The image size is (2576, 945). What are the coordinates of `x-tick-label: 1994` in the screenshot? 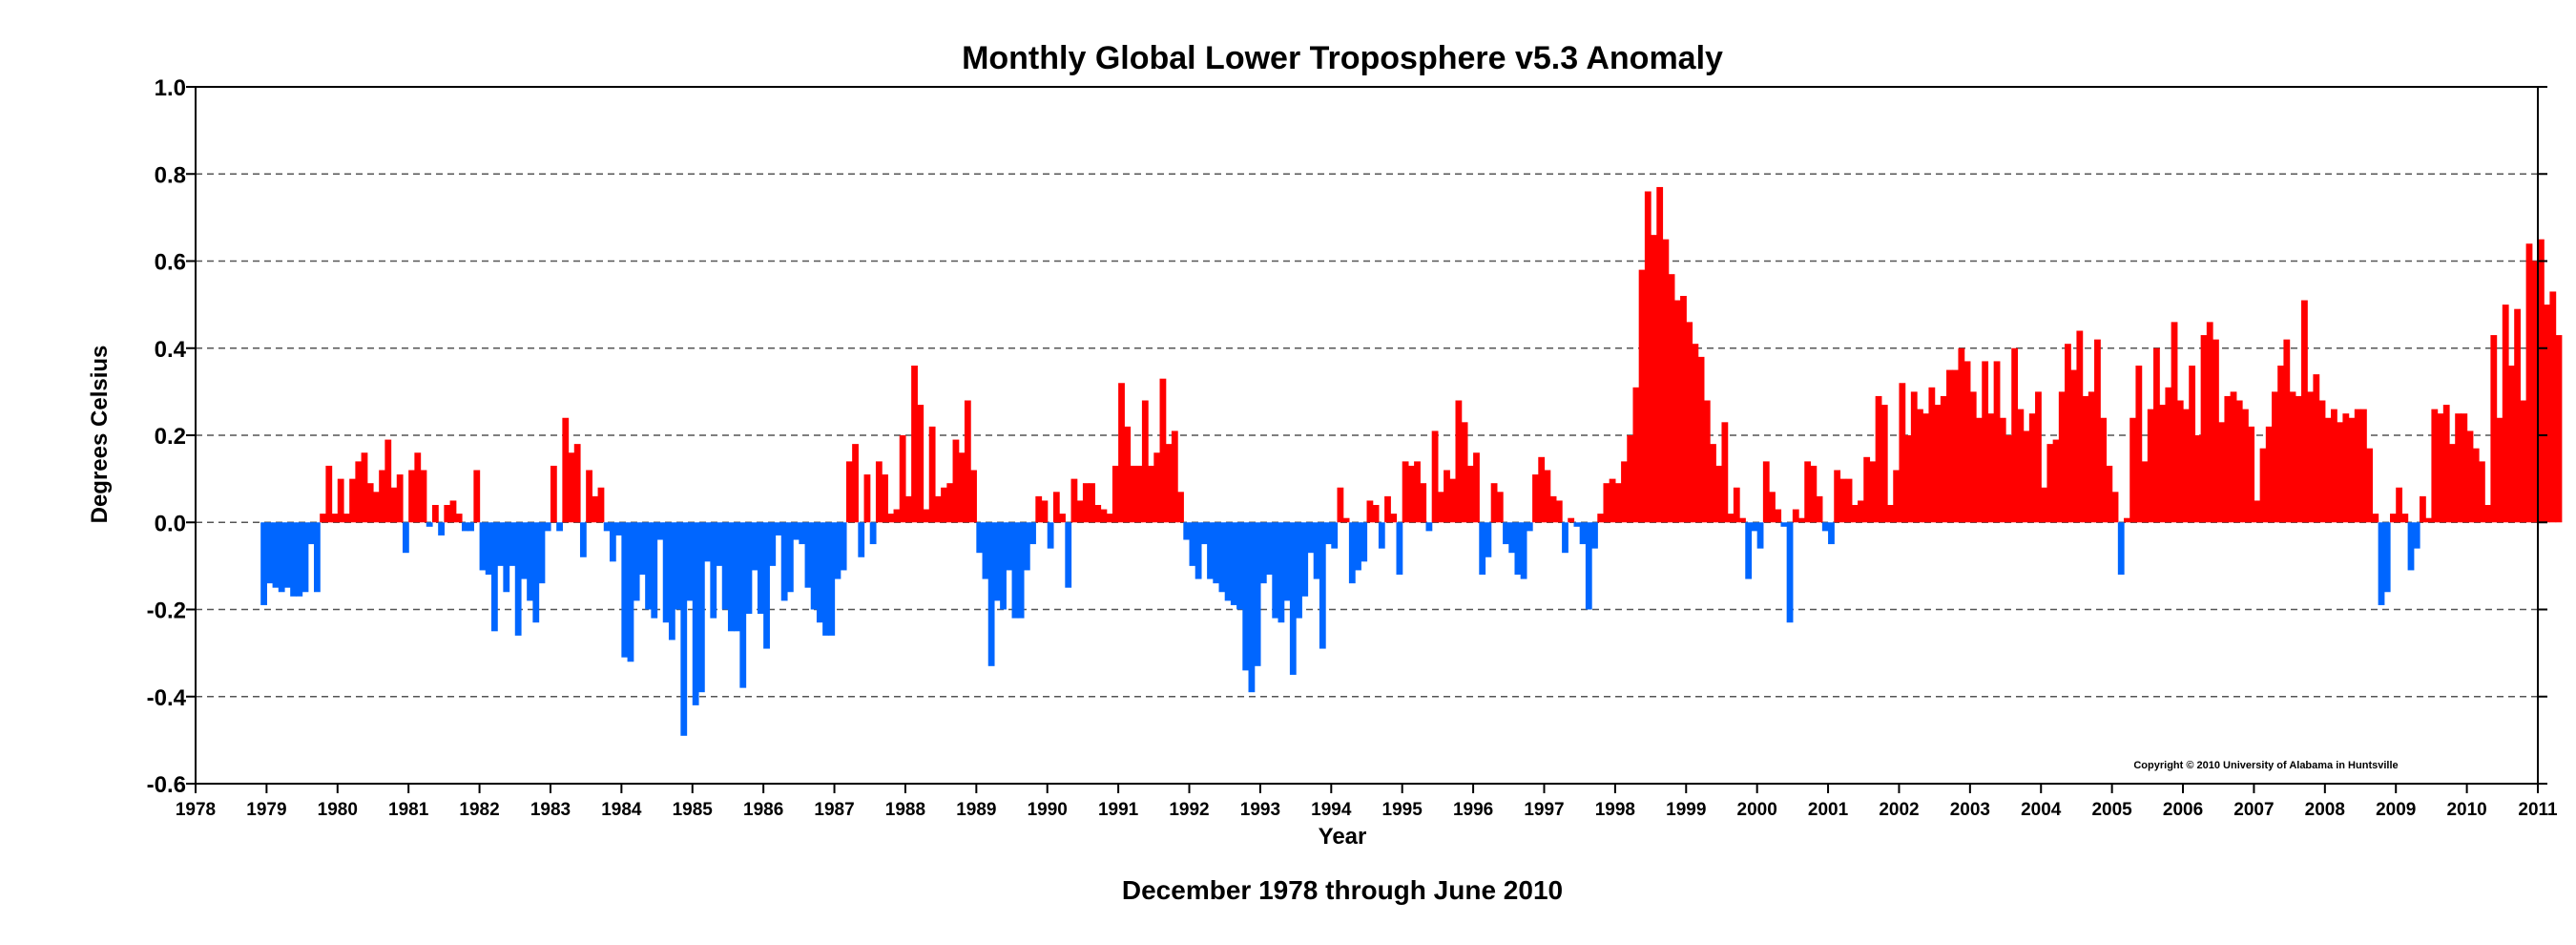 It's located at (1331, 810).